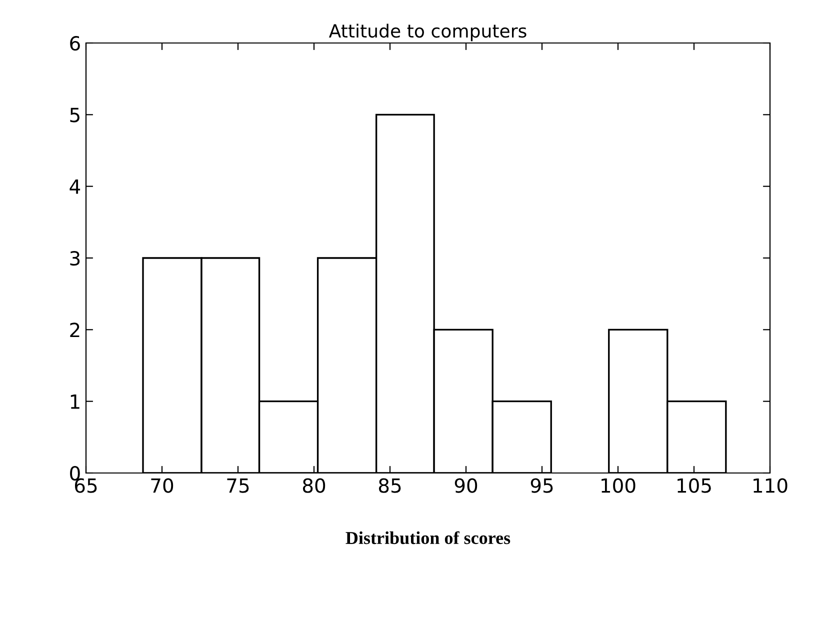  I want to click on y-tick-label: 4, so click(75, 187).